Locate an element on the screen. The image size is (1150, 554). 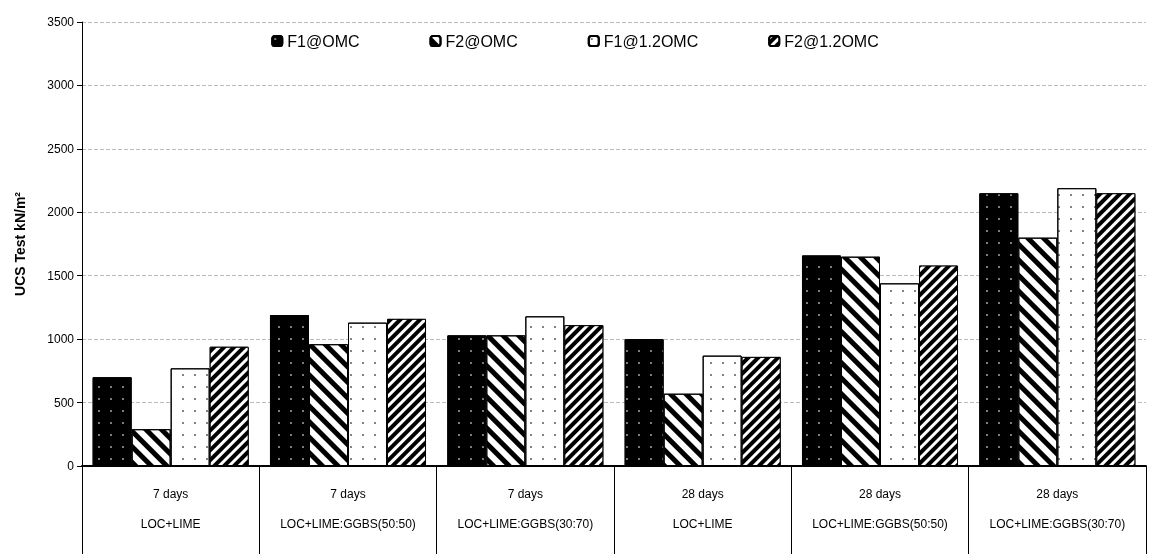
y-tick-label: 3500 is located at coordinates (61, 22).